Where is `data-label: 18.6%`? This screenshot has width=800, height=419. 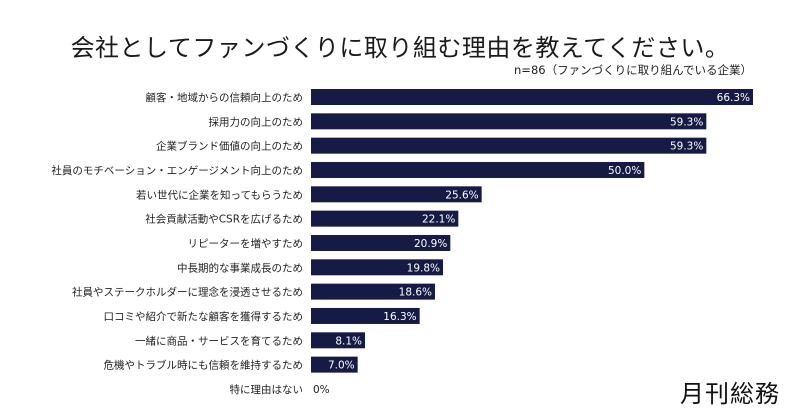
data-label: 18.6% is located at coordinates (415, 293).